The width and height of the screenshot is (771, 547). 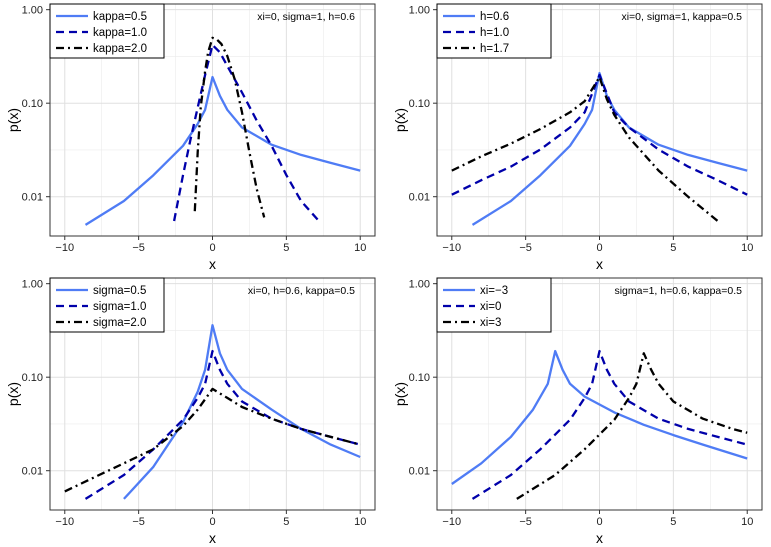 What do you see at coordinates (681, 17) in the screenshot?
I see `parameter-annotation: xi=0, sigma=1, kappa=0.5` at bounding box center [681, 17].